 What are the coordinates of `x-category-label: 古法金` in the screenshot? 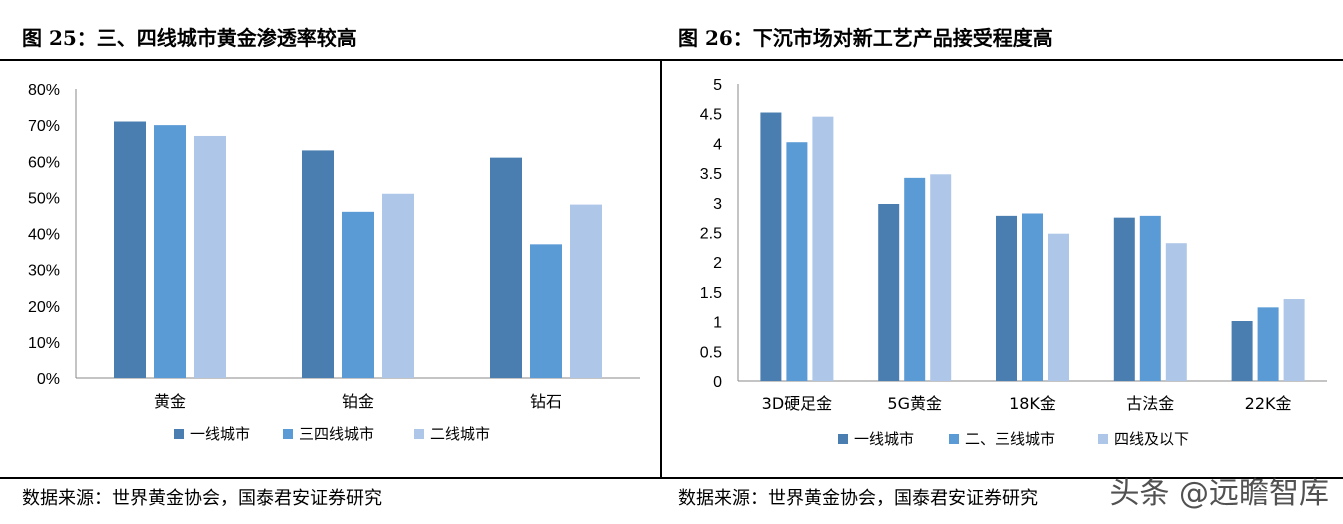 It's located at (1150, 403).